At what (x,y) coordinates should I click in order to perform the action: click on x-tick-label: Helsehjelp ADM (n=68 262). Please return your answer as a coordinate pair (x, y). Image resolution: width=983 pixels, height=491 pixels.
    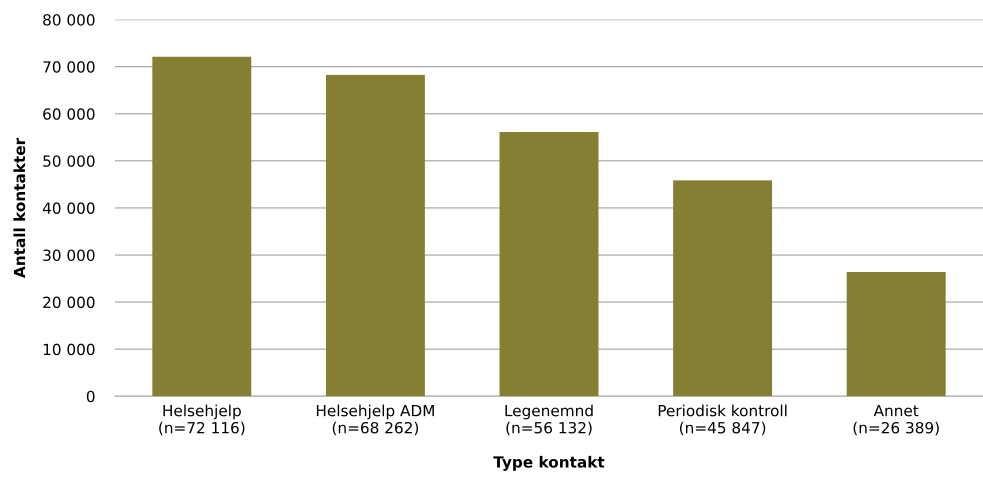
    Looking at the image, I should click on (375, 420).